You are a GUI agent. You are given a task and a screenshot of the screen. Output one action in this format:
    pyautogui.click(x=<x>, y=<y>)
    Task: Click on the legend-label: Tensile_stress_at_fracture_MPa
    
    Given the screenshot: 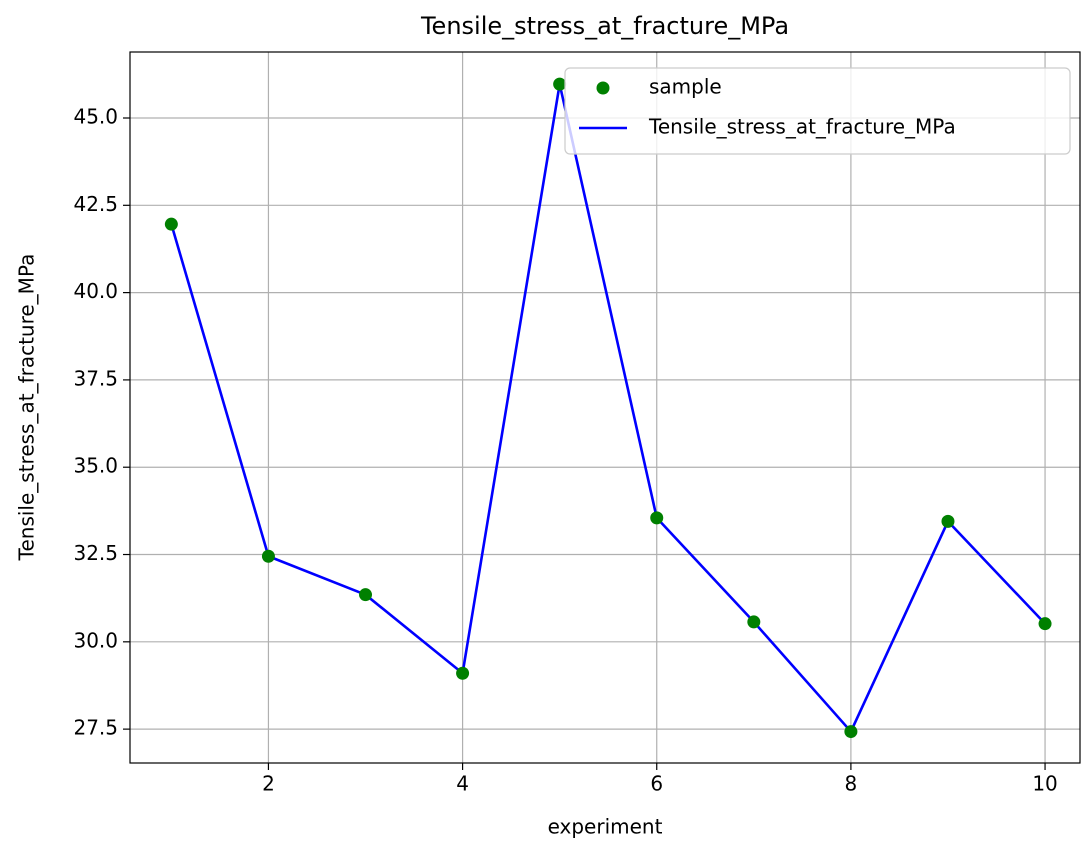 What is the action you would take?
    pyautogui.click(x=802, y=127)
    